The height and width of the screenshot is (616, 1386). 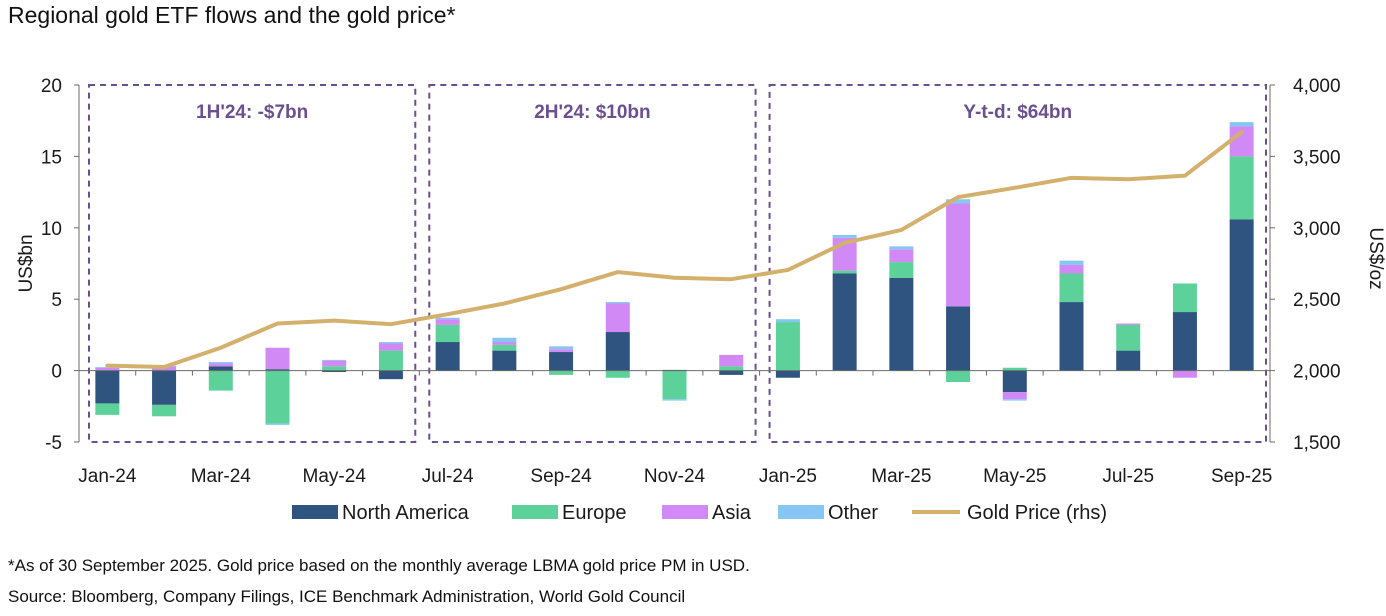 I want to click on x-tick-label: Sep-25, so click(x=1241, y=476).